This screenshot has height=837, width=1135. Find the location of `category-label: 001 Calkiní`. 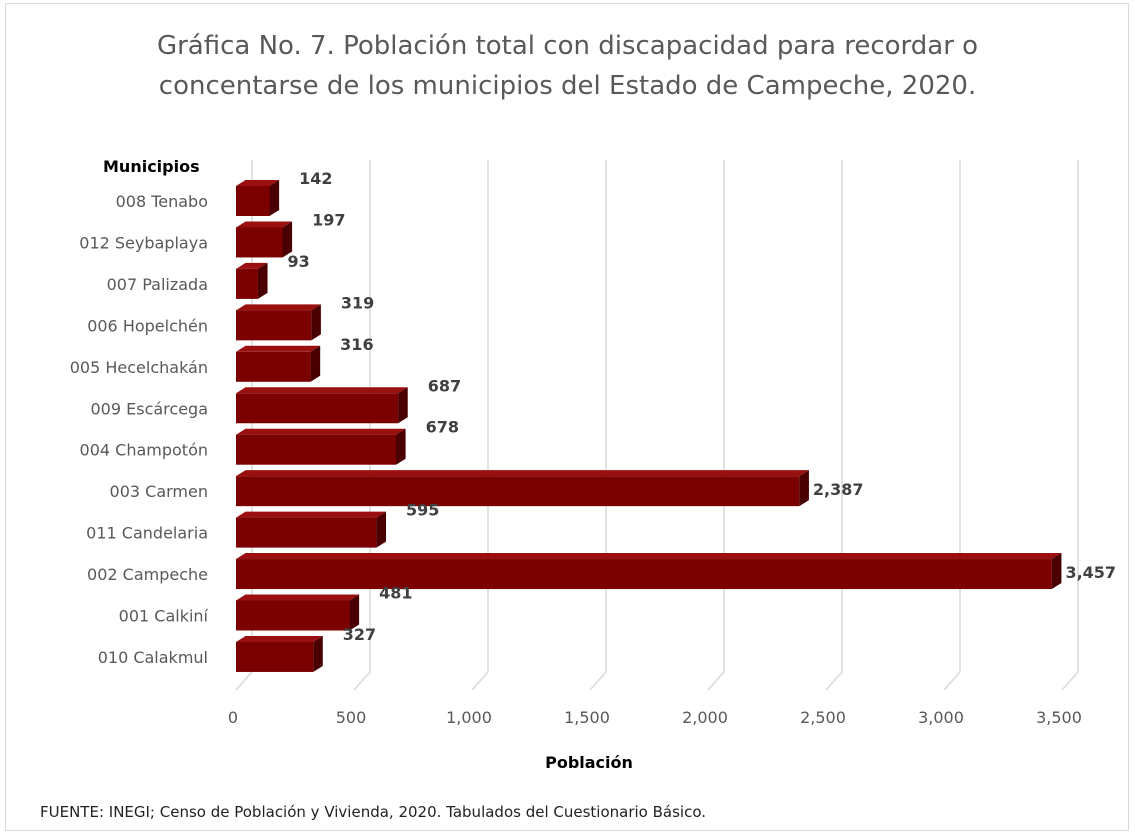

category-label: 001 Calkiní is located at coordinates (164, 616).